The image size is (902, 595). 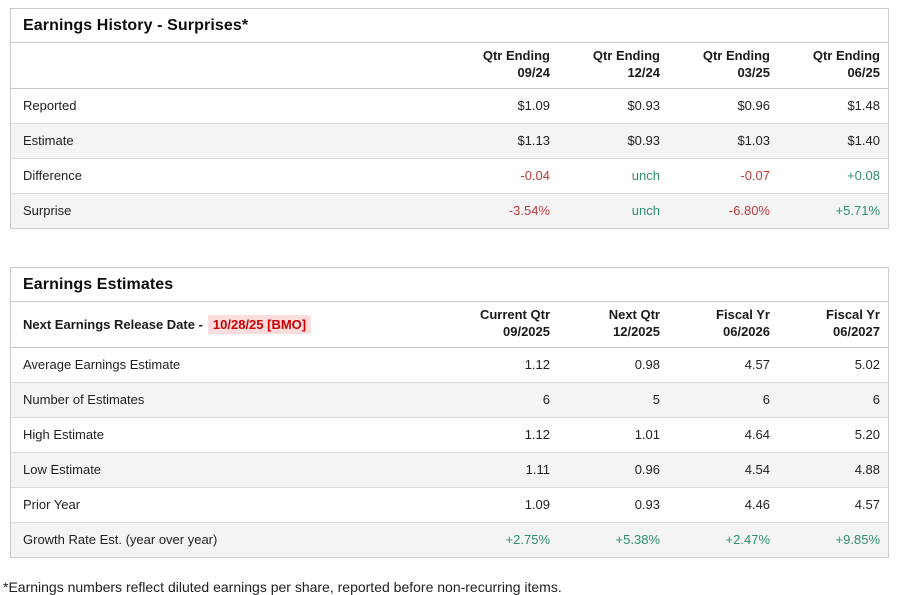 I want to click on table-row: High Estimate 1.12 1.01 4.64 5.20, so click(x=449, y=434).